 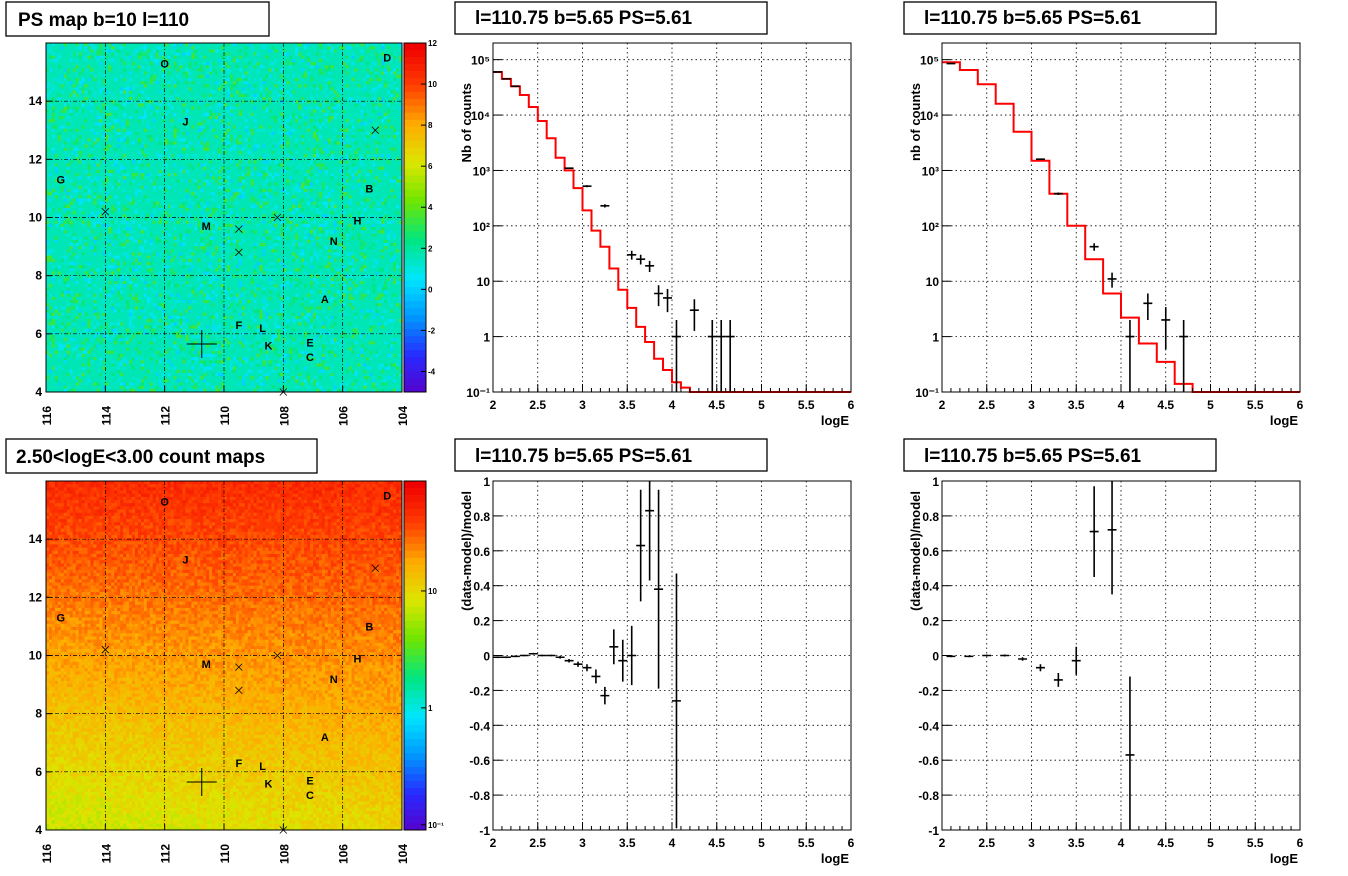 I want to click on y-tick-label: 6, so click(x=38, y=334).